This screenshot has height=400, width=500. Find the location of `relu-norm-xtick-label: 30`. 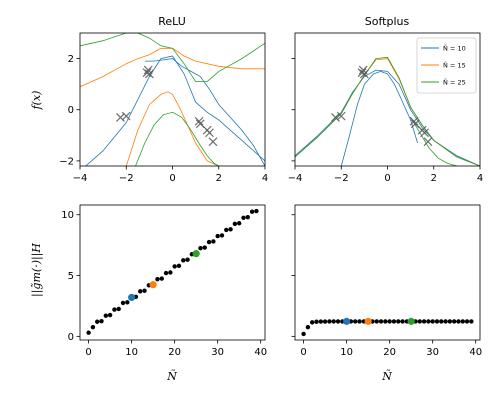

relu-norm-xtick-label: 30 is located at coordinates (217, 352).